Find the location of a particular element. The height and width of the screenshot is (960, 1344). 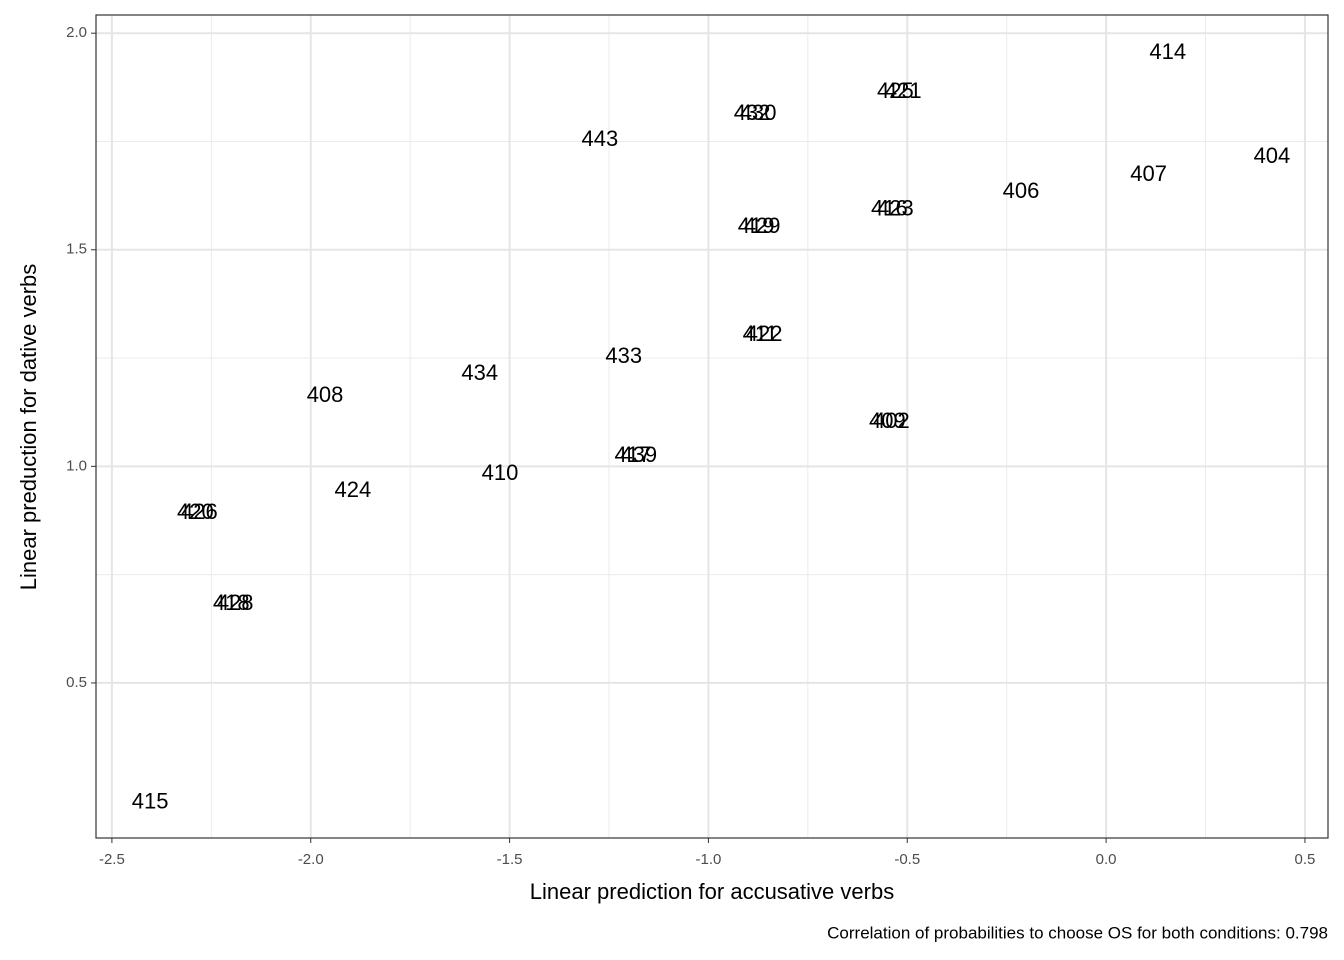

y-tick-label: 1.5 is located at coordinates (76, 249).